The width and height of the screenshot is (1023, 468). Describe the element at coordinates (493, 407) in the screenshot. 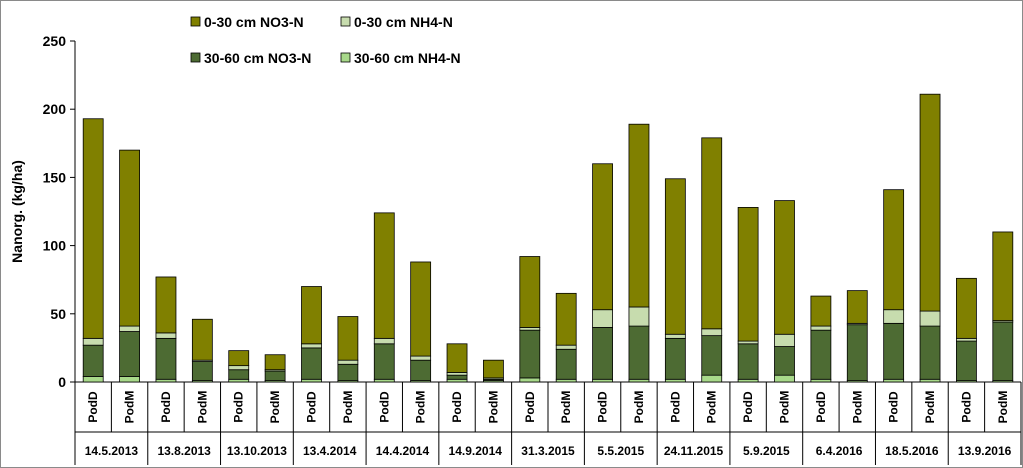

I see `category-label-11: PodM` at that location.